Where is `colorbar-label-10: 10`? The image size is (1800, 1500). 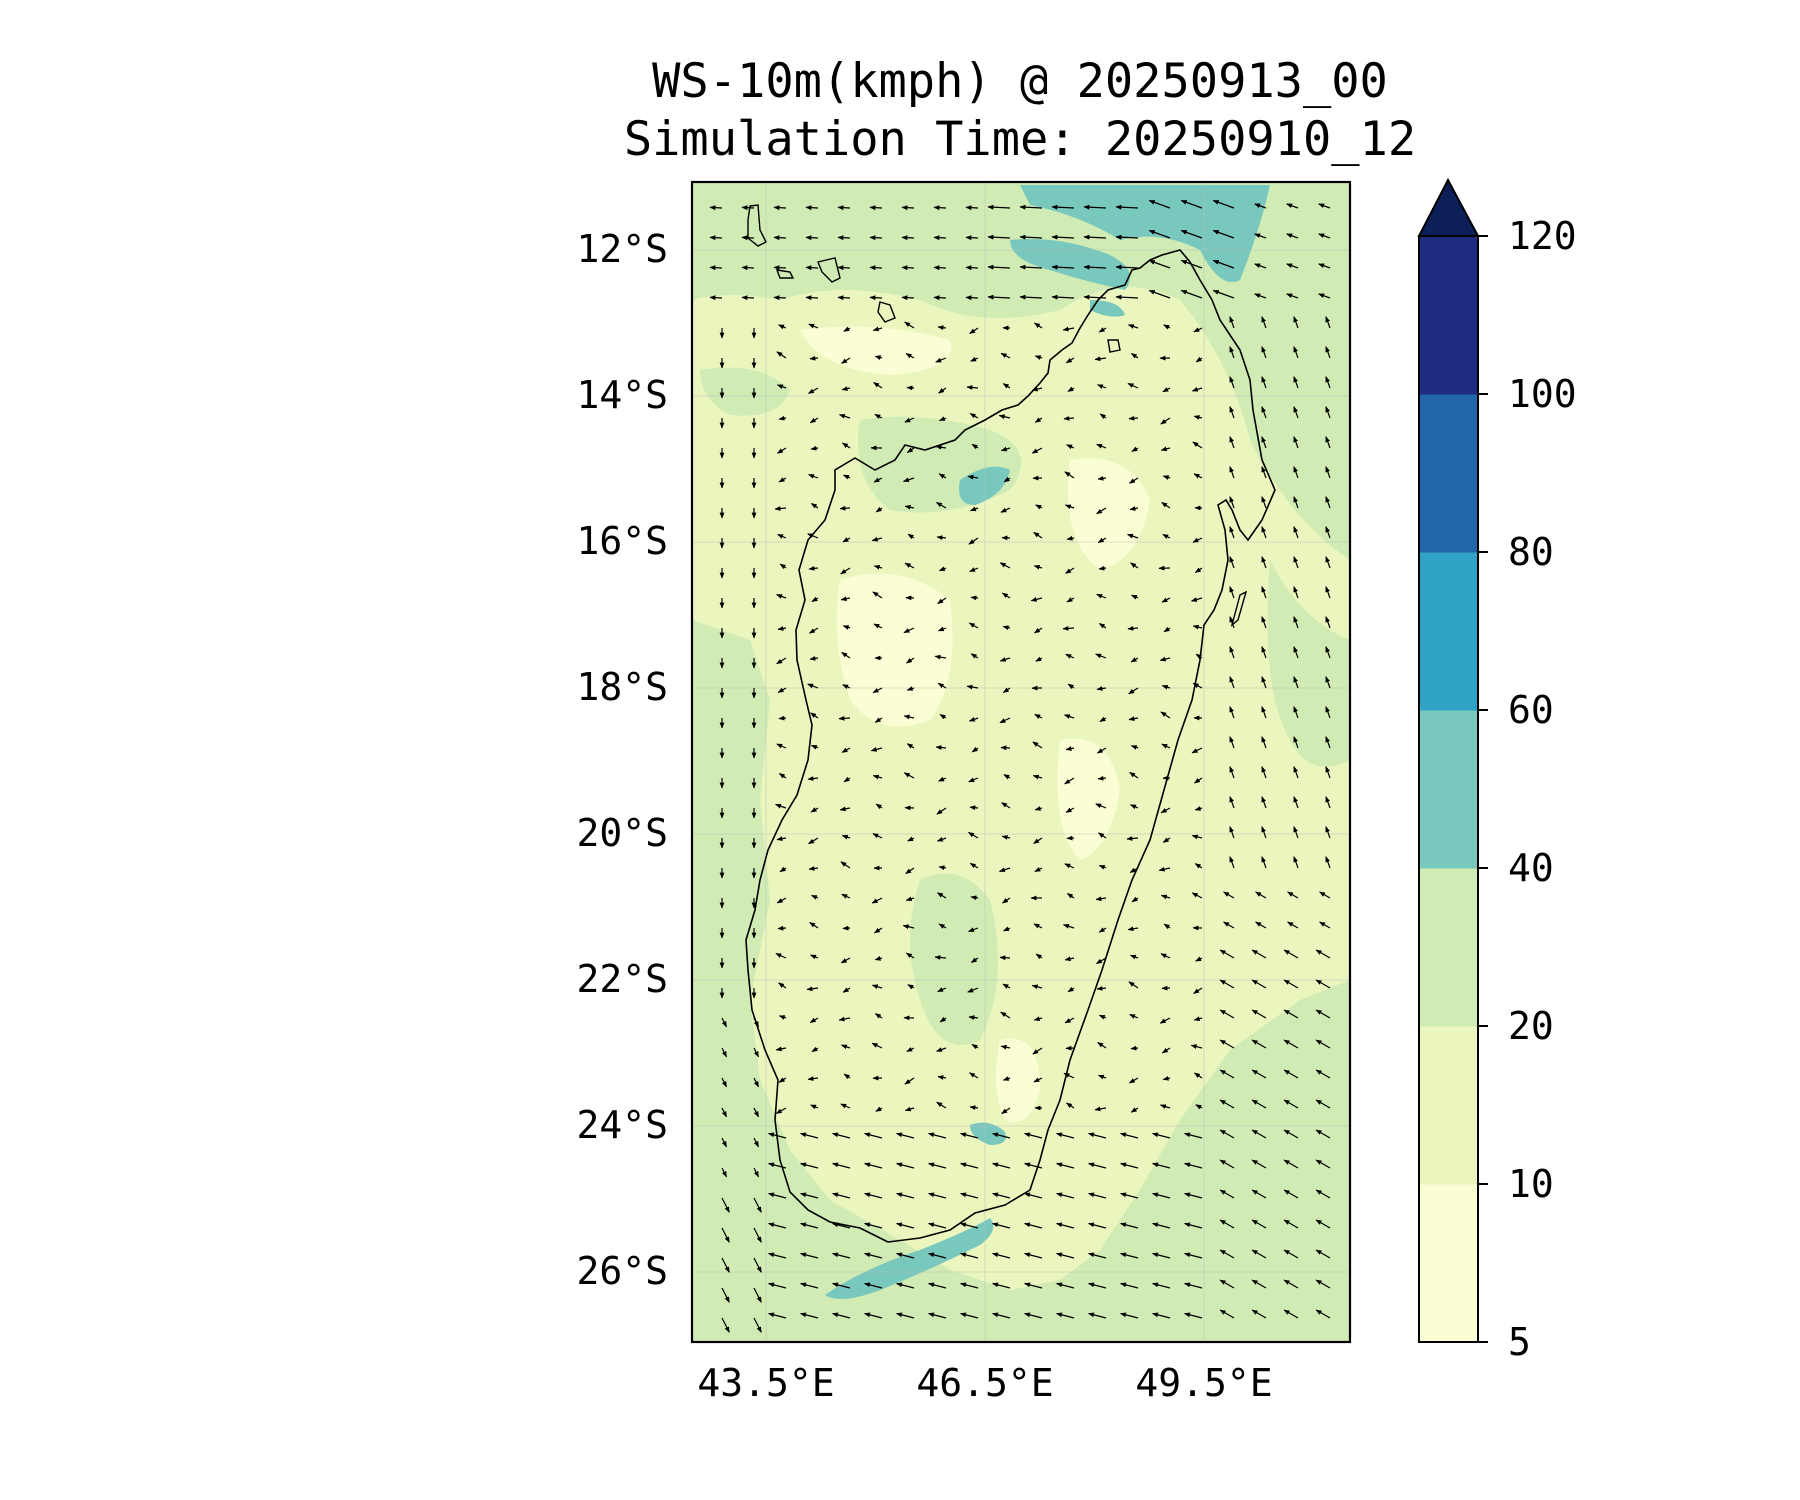
colorbar-label-10: 10 is located at coordinates (1531, 1184).